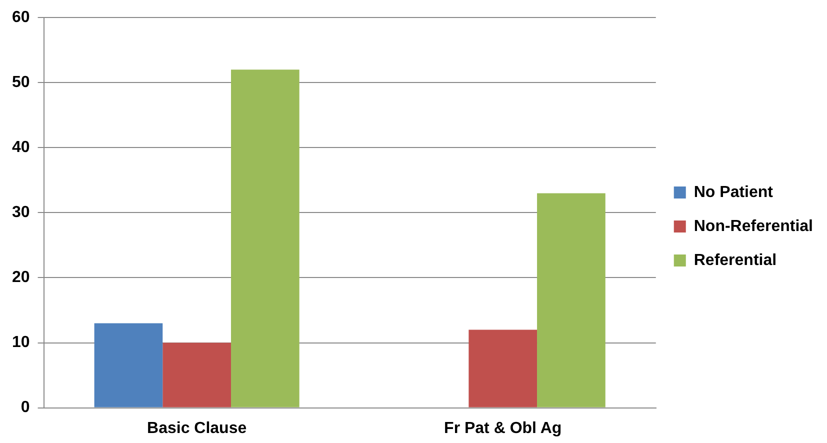 Image resolution: width=827 pixels, height=443 pixels. What do you see at coordinates (21, 343) in the screenshot?
I see `y-tick-label: 10` at bounding box center [21, 343].